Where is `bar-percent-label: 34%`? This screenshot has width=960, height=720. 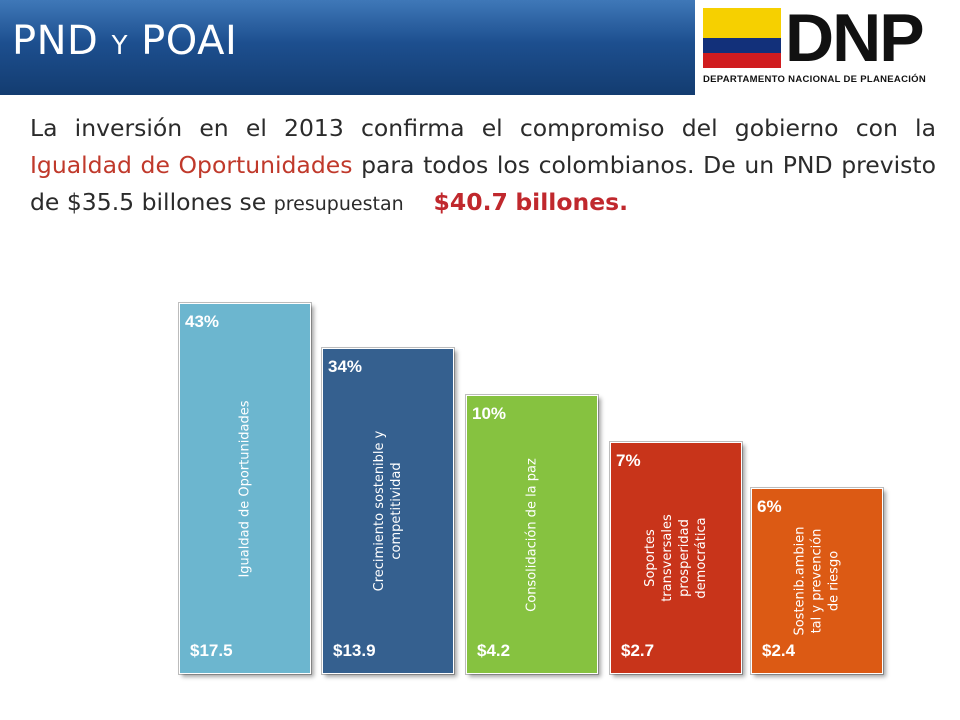
bar-percent-label: 34% is located at coordinates (345, 366).